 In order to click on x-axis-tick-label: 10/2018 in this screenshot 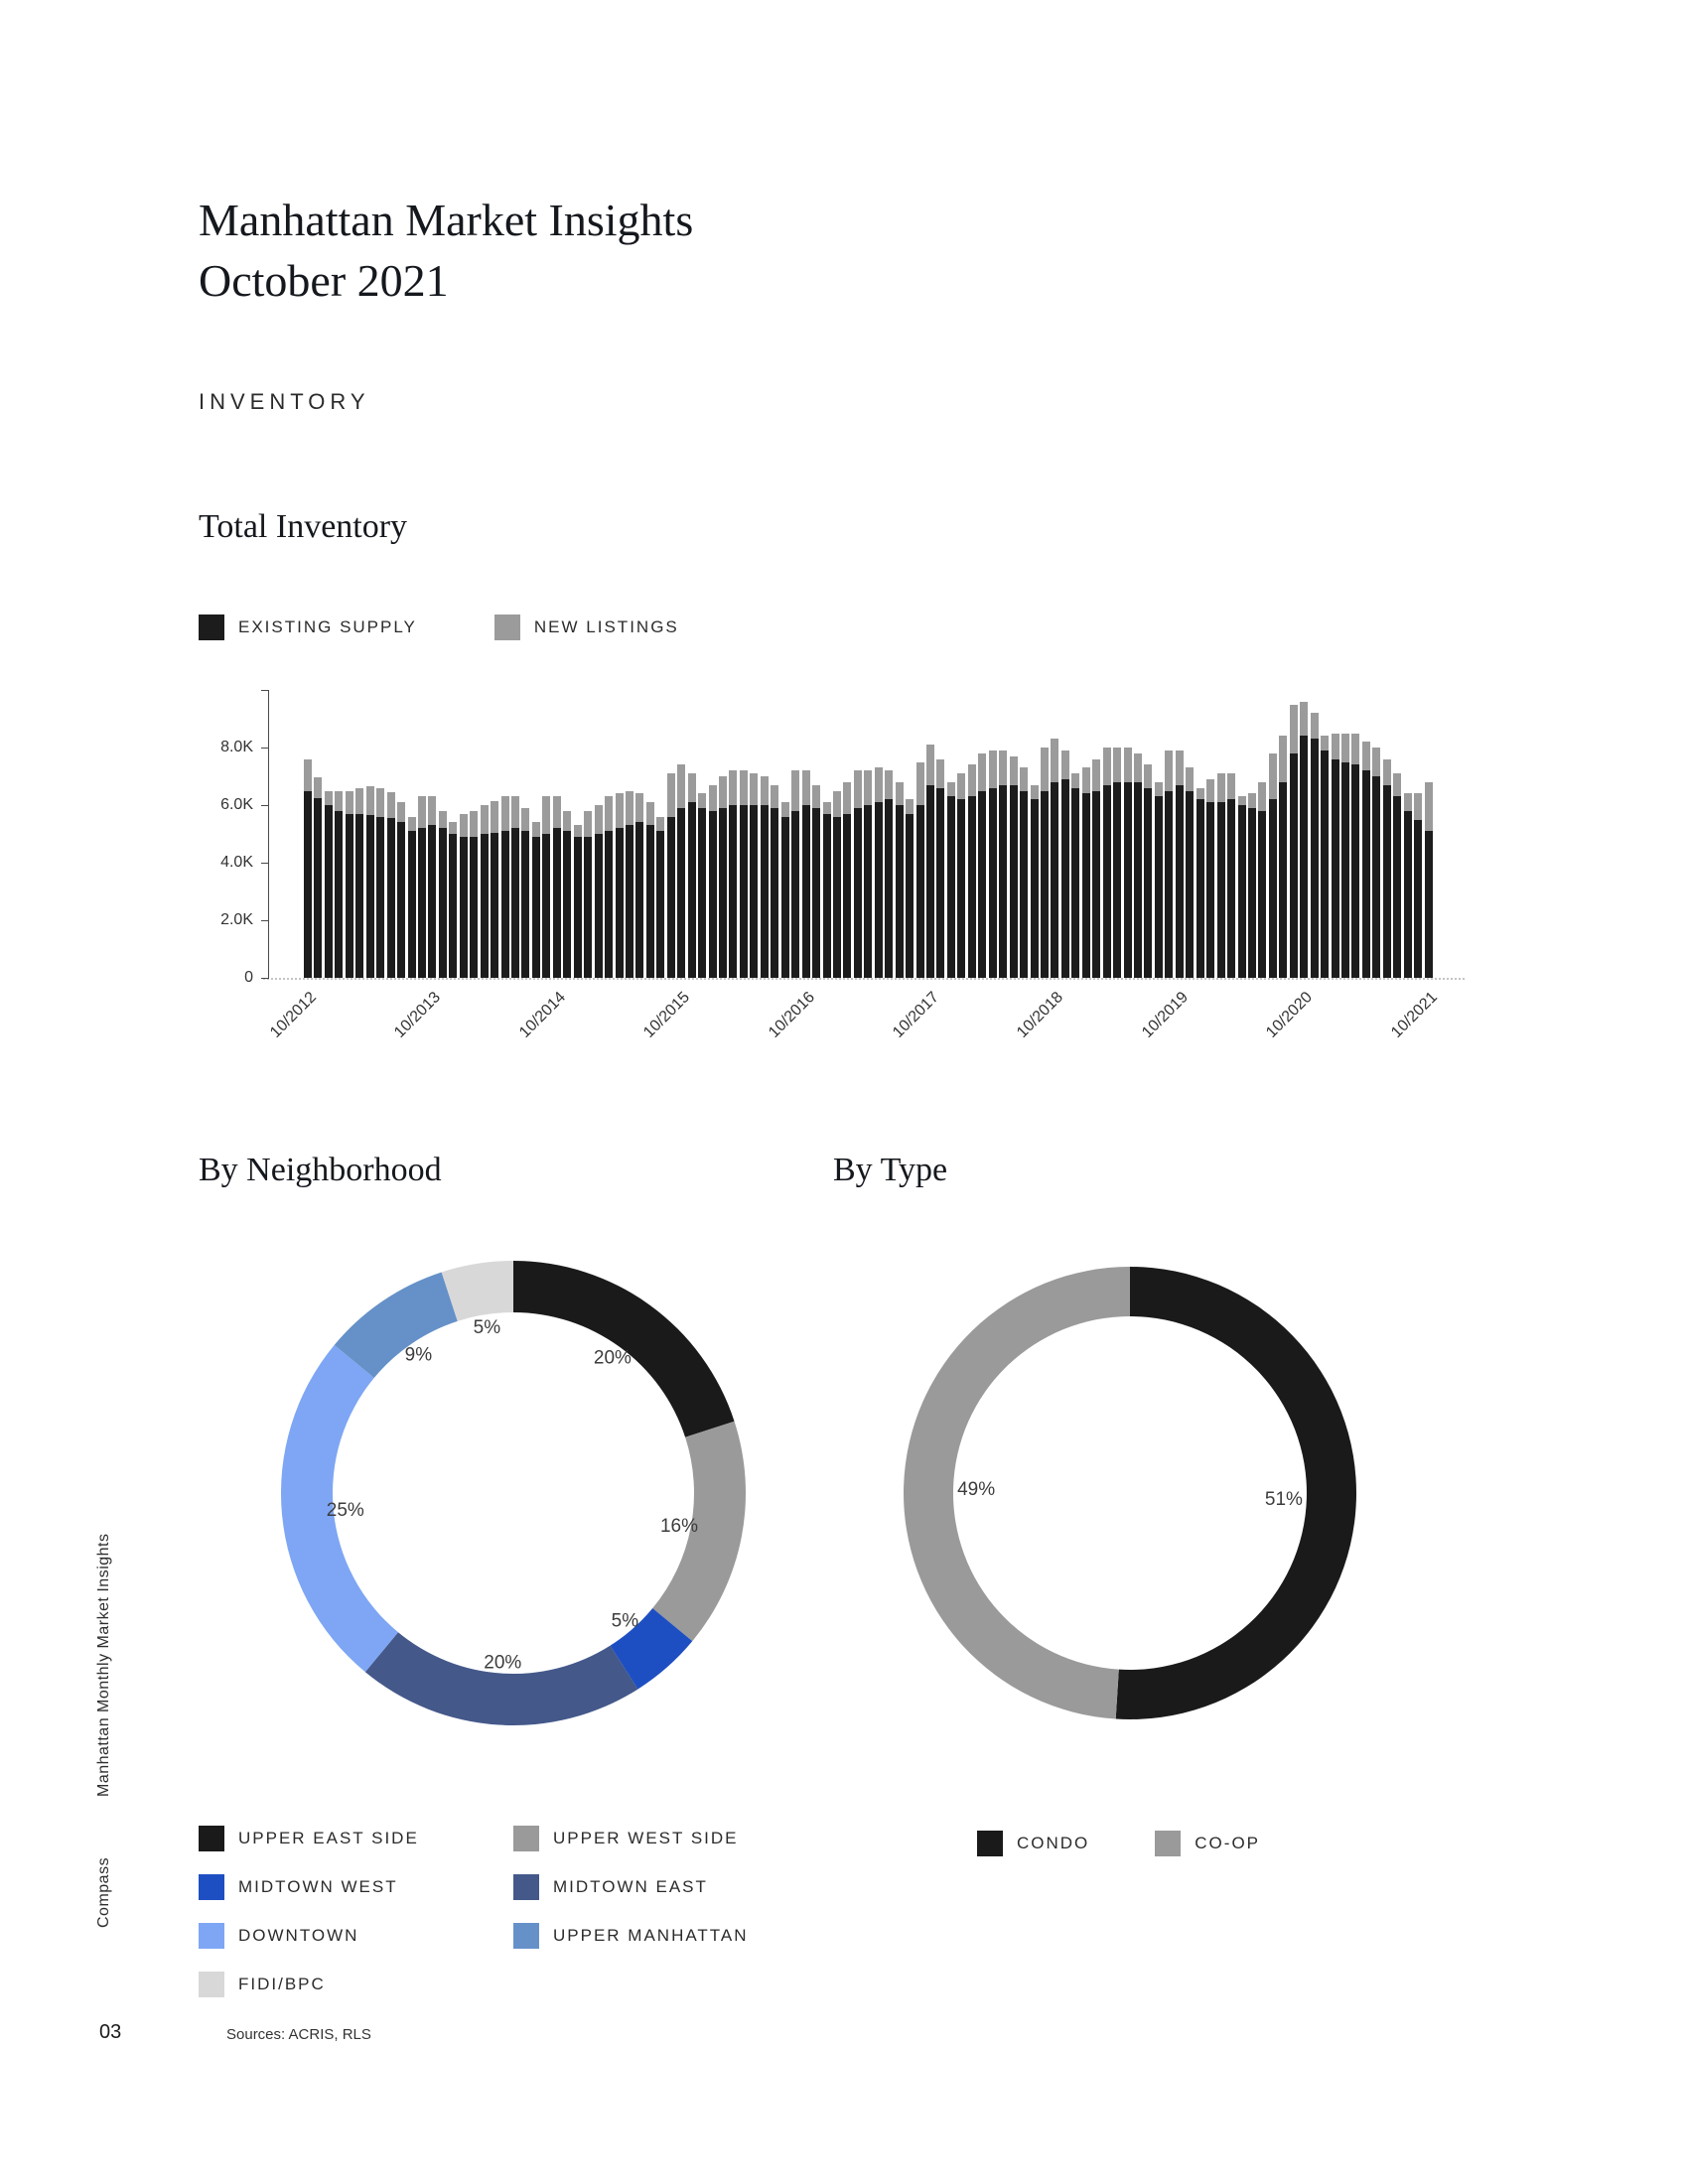, I will do `click(1040, 1015)`.